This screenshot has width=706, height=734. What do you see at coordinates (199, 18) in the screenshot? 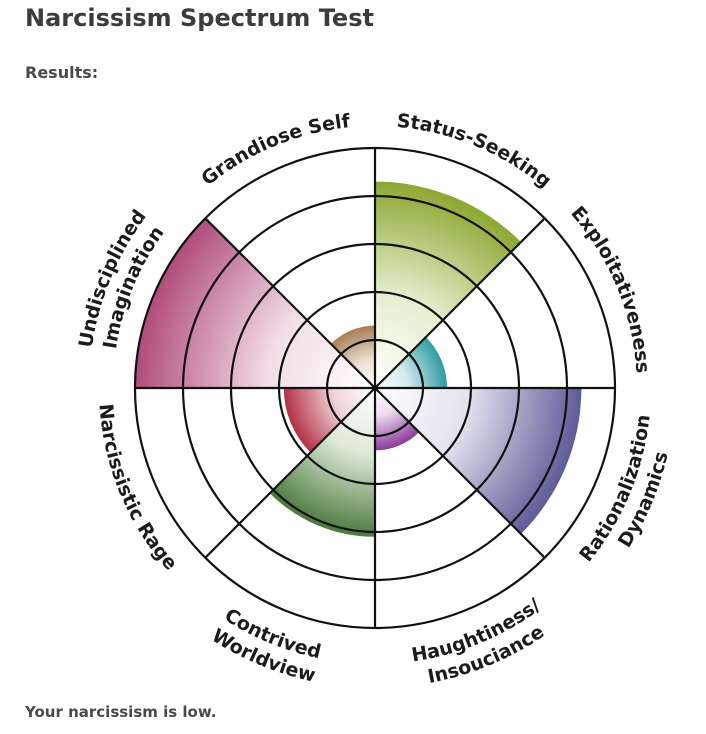
I see `page-title: Narcissism Spectrum Test` at bounding box center [199, 18].